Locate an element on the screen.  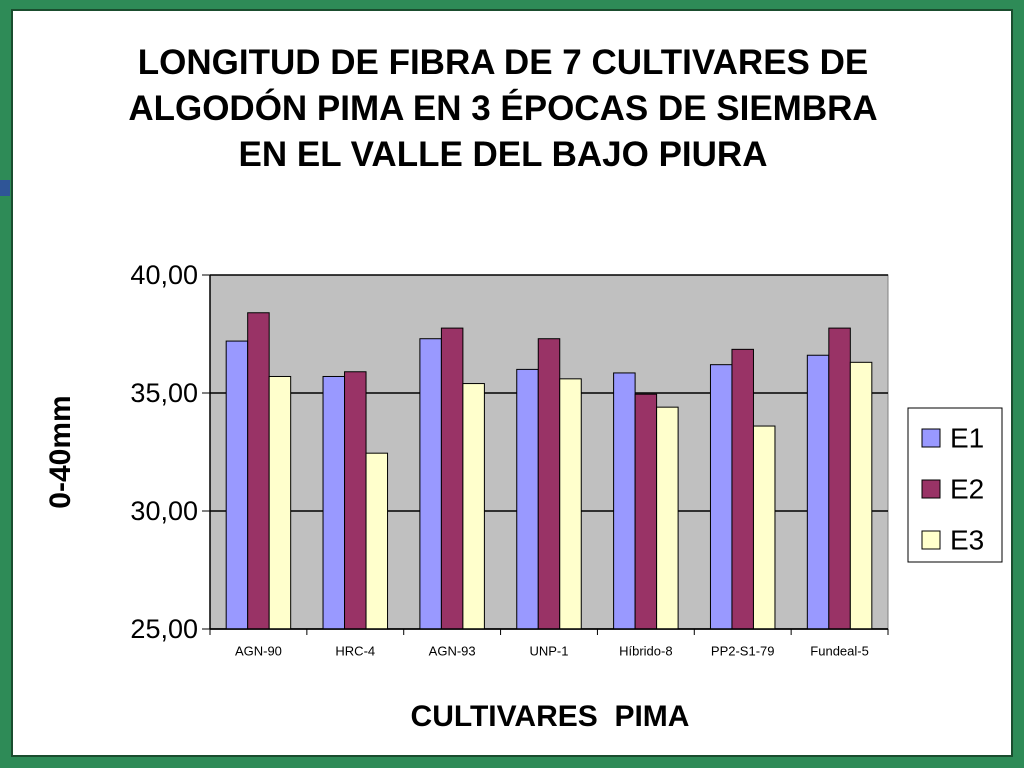
x-axis-label: CULTIVARES PIMA is located at coordinates (550, 716).